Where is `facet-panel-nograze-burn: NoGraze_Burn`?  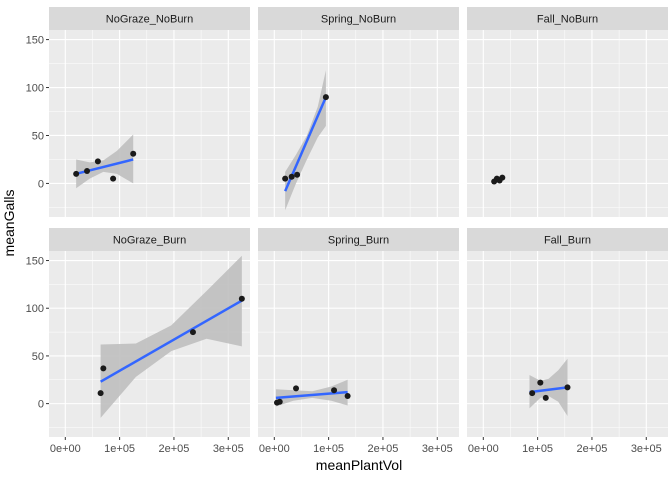
facet-panel-nograze-burn: NoGraze_Burn is located at coordinates (149, 332).